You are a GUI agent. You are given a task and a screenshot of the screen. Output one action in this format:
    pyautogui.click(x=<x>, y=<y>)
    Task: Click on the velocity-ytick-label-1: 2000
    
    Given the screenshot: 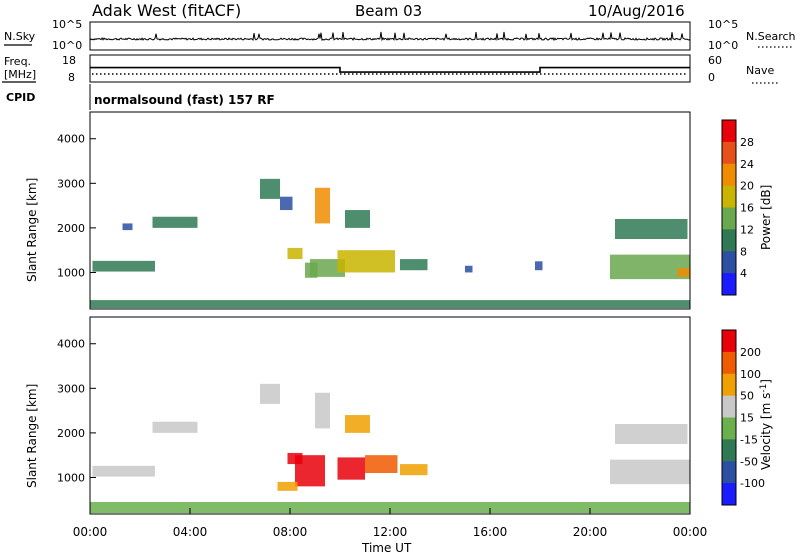 What is the action you would take?
    pyautogui.click(x=71, y=433)
    